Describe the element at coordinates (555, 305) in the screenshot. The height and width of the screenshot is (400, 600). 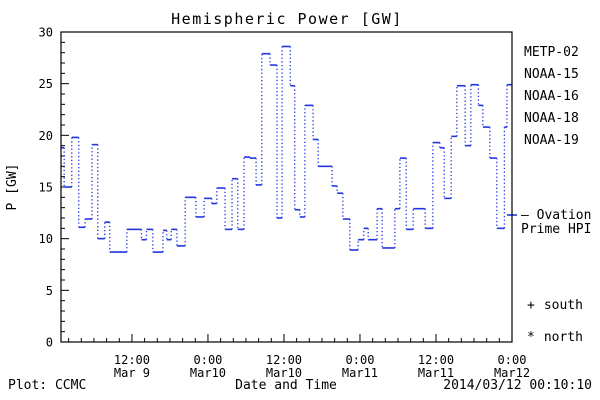
I see `south-marker-label: + south` at that location.